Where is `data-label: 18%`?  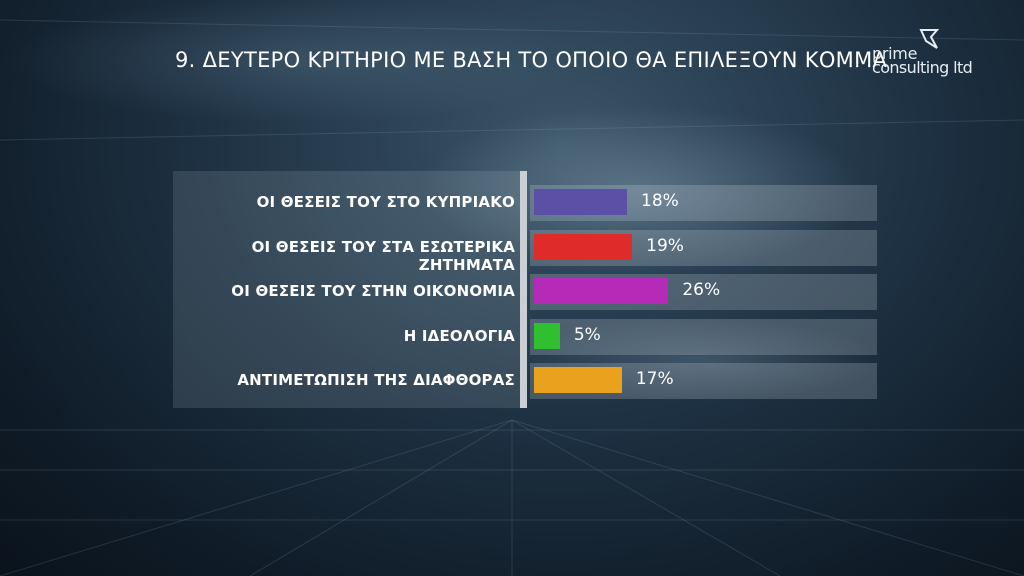
data-label: 18% is located at coordinates (660, 201).